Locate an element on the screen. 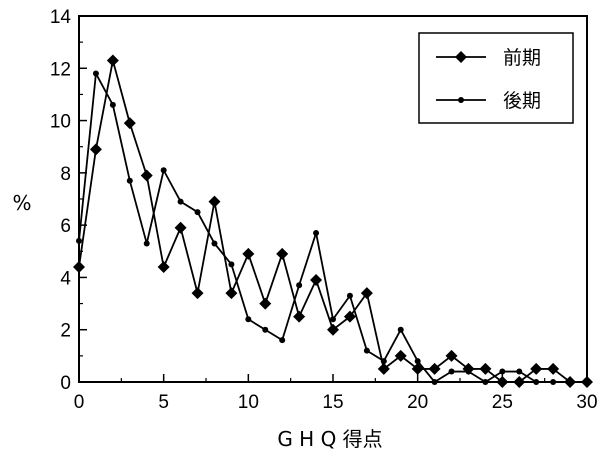 This screenshot has height=454, width=599. x-tick-label: 0 is located at coordinates (79, 402).